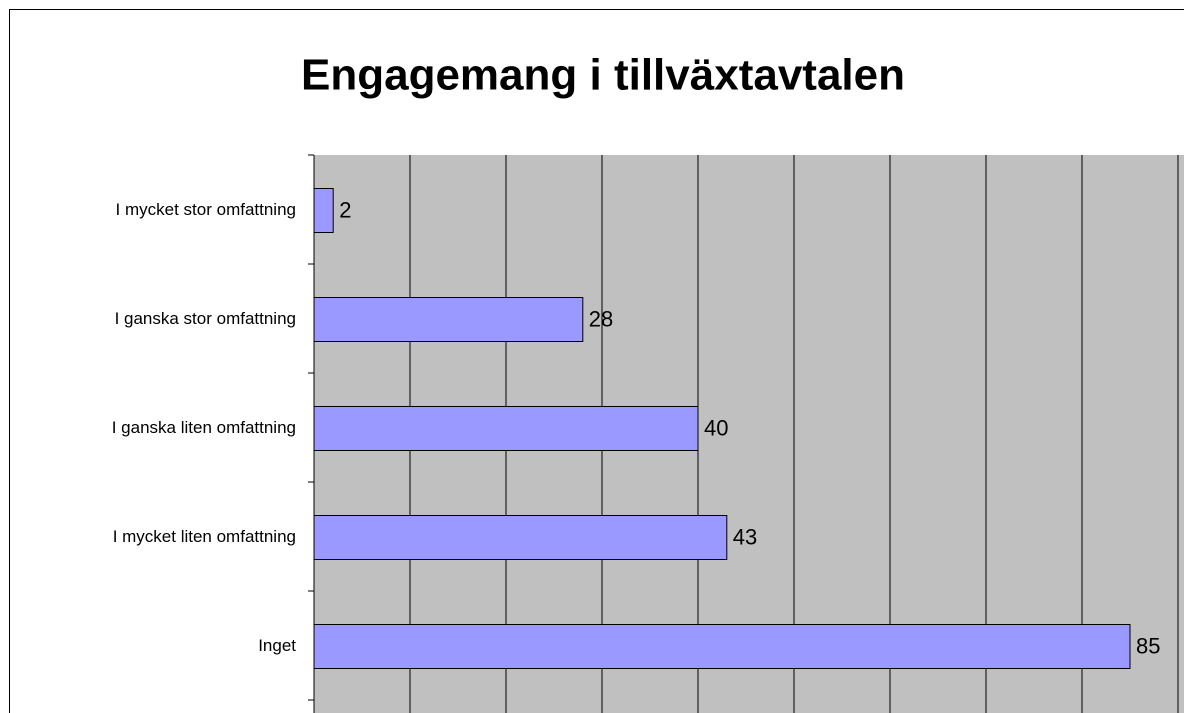  What do you see at coordinates (204, 427) in the screenshot?
I see `y-tick-label: I ganska liten omfattning` at bounding box center [204, 427].